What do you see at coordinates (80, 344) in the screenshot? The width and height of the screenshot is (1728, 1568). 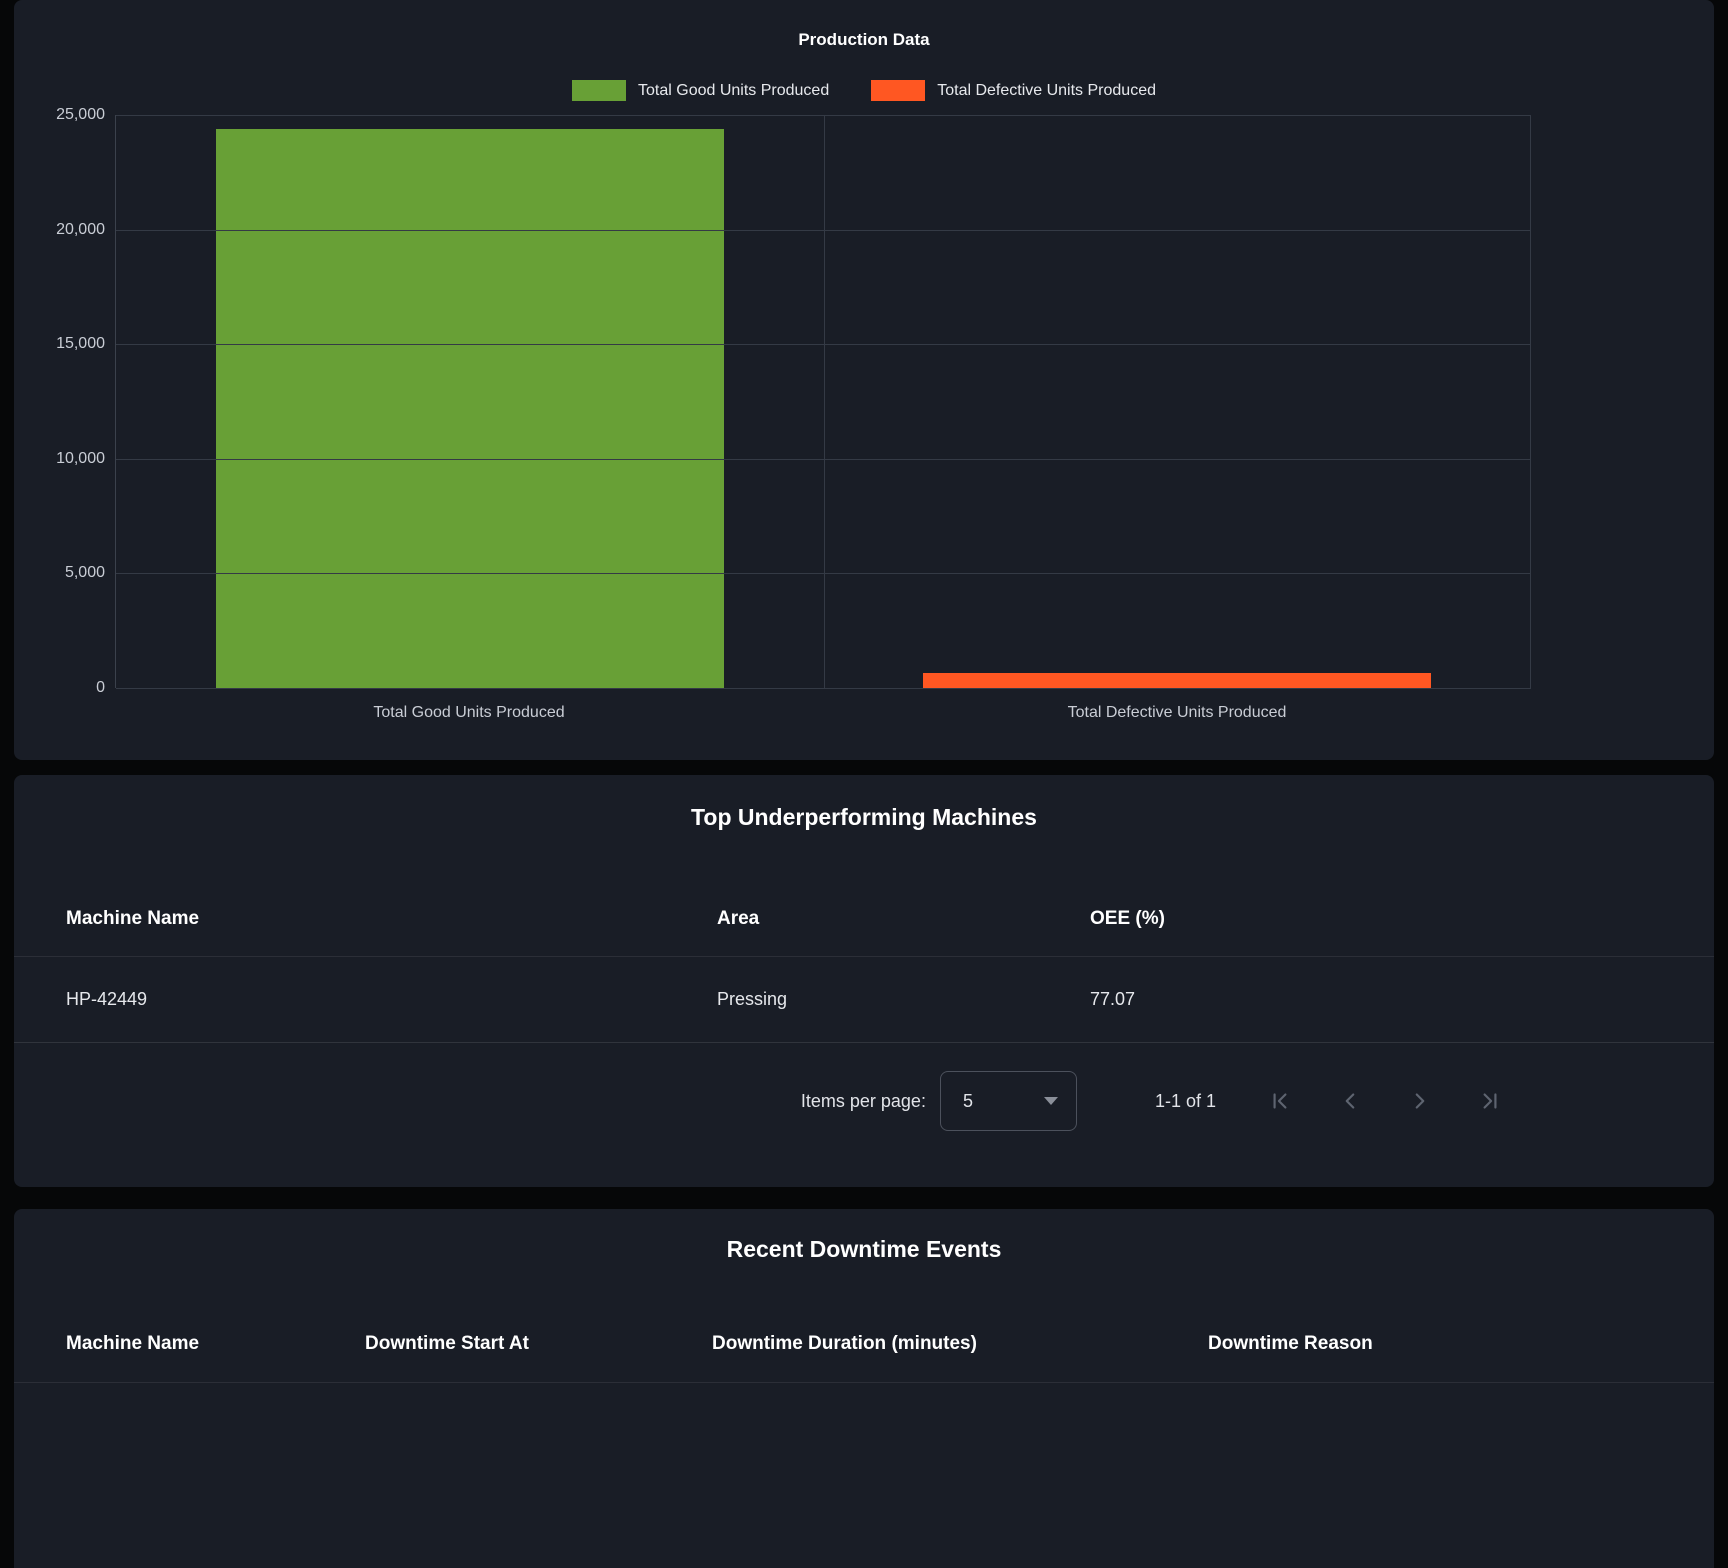 I see `y-axis-tick-label: 15,000` at bounding box center [80, 344].